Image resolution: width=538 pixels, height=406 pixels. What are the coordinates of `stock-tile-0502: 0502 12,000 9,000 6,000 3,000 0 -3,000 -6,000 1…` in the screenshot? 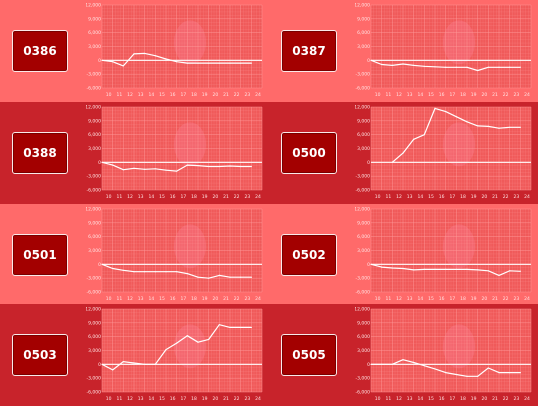 It's located at (403, 255).